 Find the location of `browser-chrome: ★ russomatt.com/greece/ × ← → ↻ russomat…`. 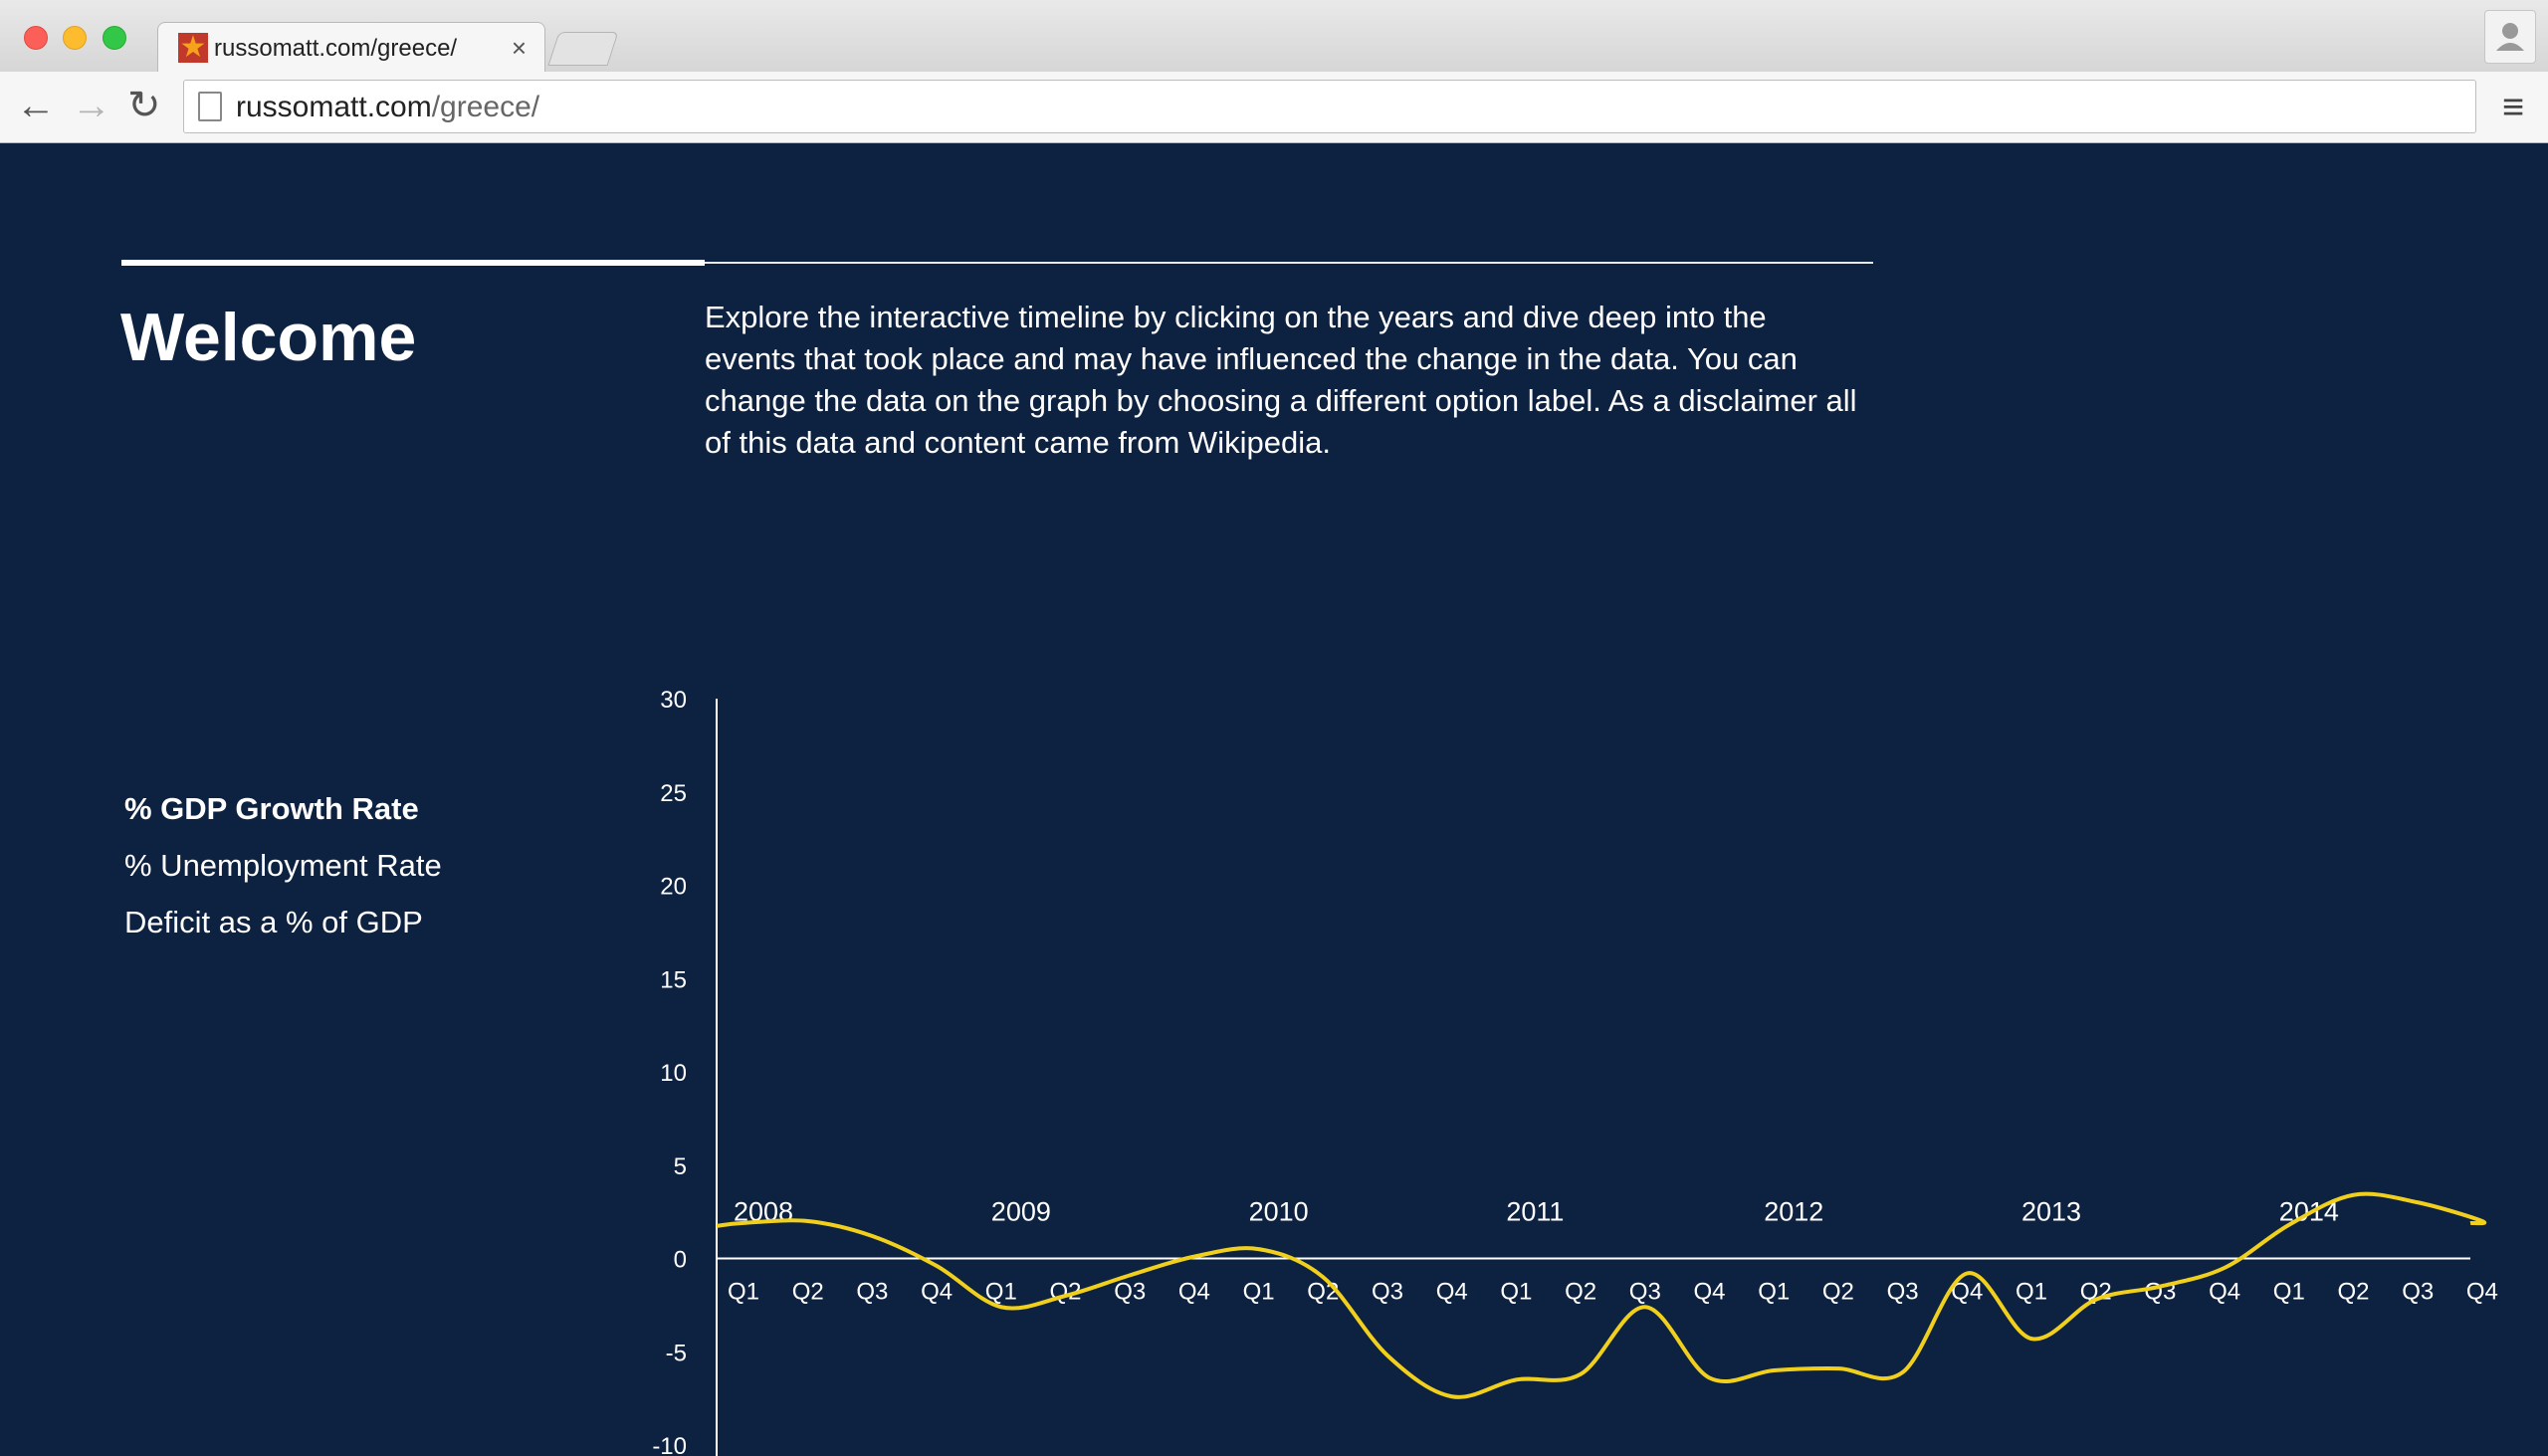

browser-chrome: ★ russomatt.com/greece/ × ← → ↻ russomat… is located at coordinates (1274, 71).